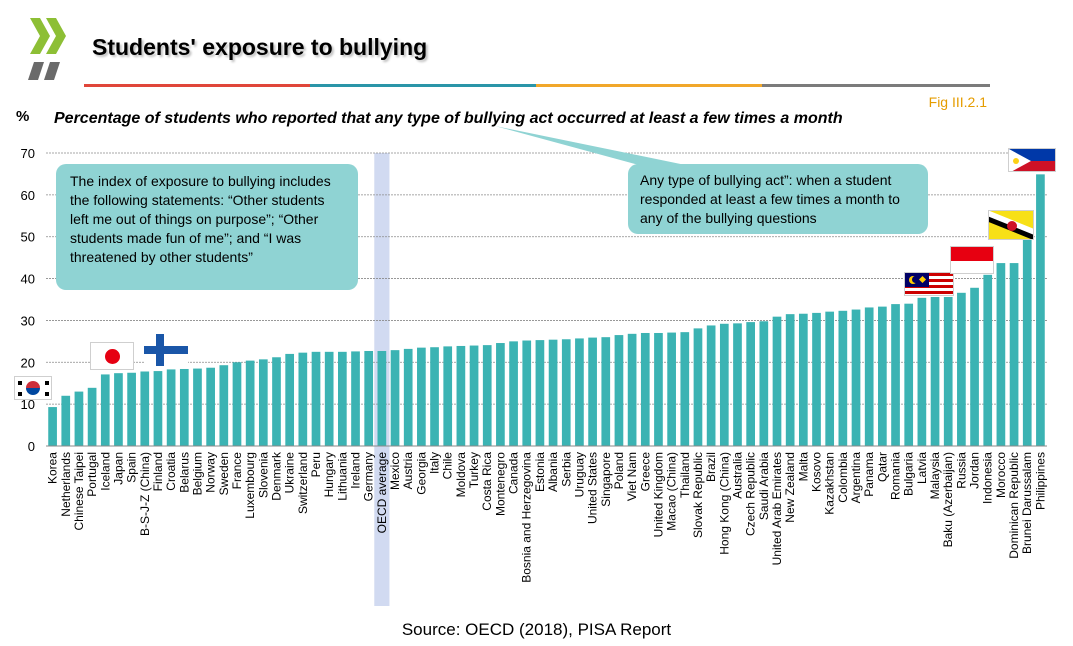 This screenshot has width=1073, height=646. I want to click on y-tick-label: 20, so click(28, 362).